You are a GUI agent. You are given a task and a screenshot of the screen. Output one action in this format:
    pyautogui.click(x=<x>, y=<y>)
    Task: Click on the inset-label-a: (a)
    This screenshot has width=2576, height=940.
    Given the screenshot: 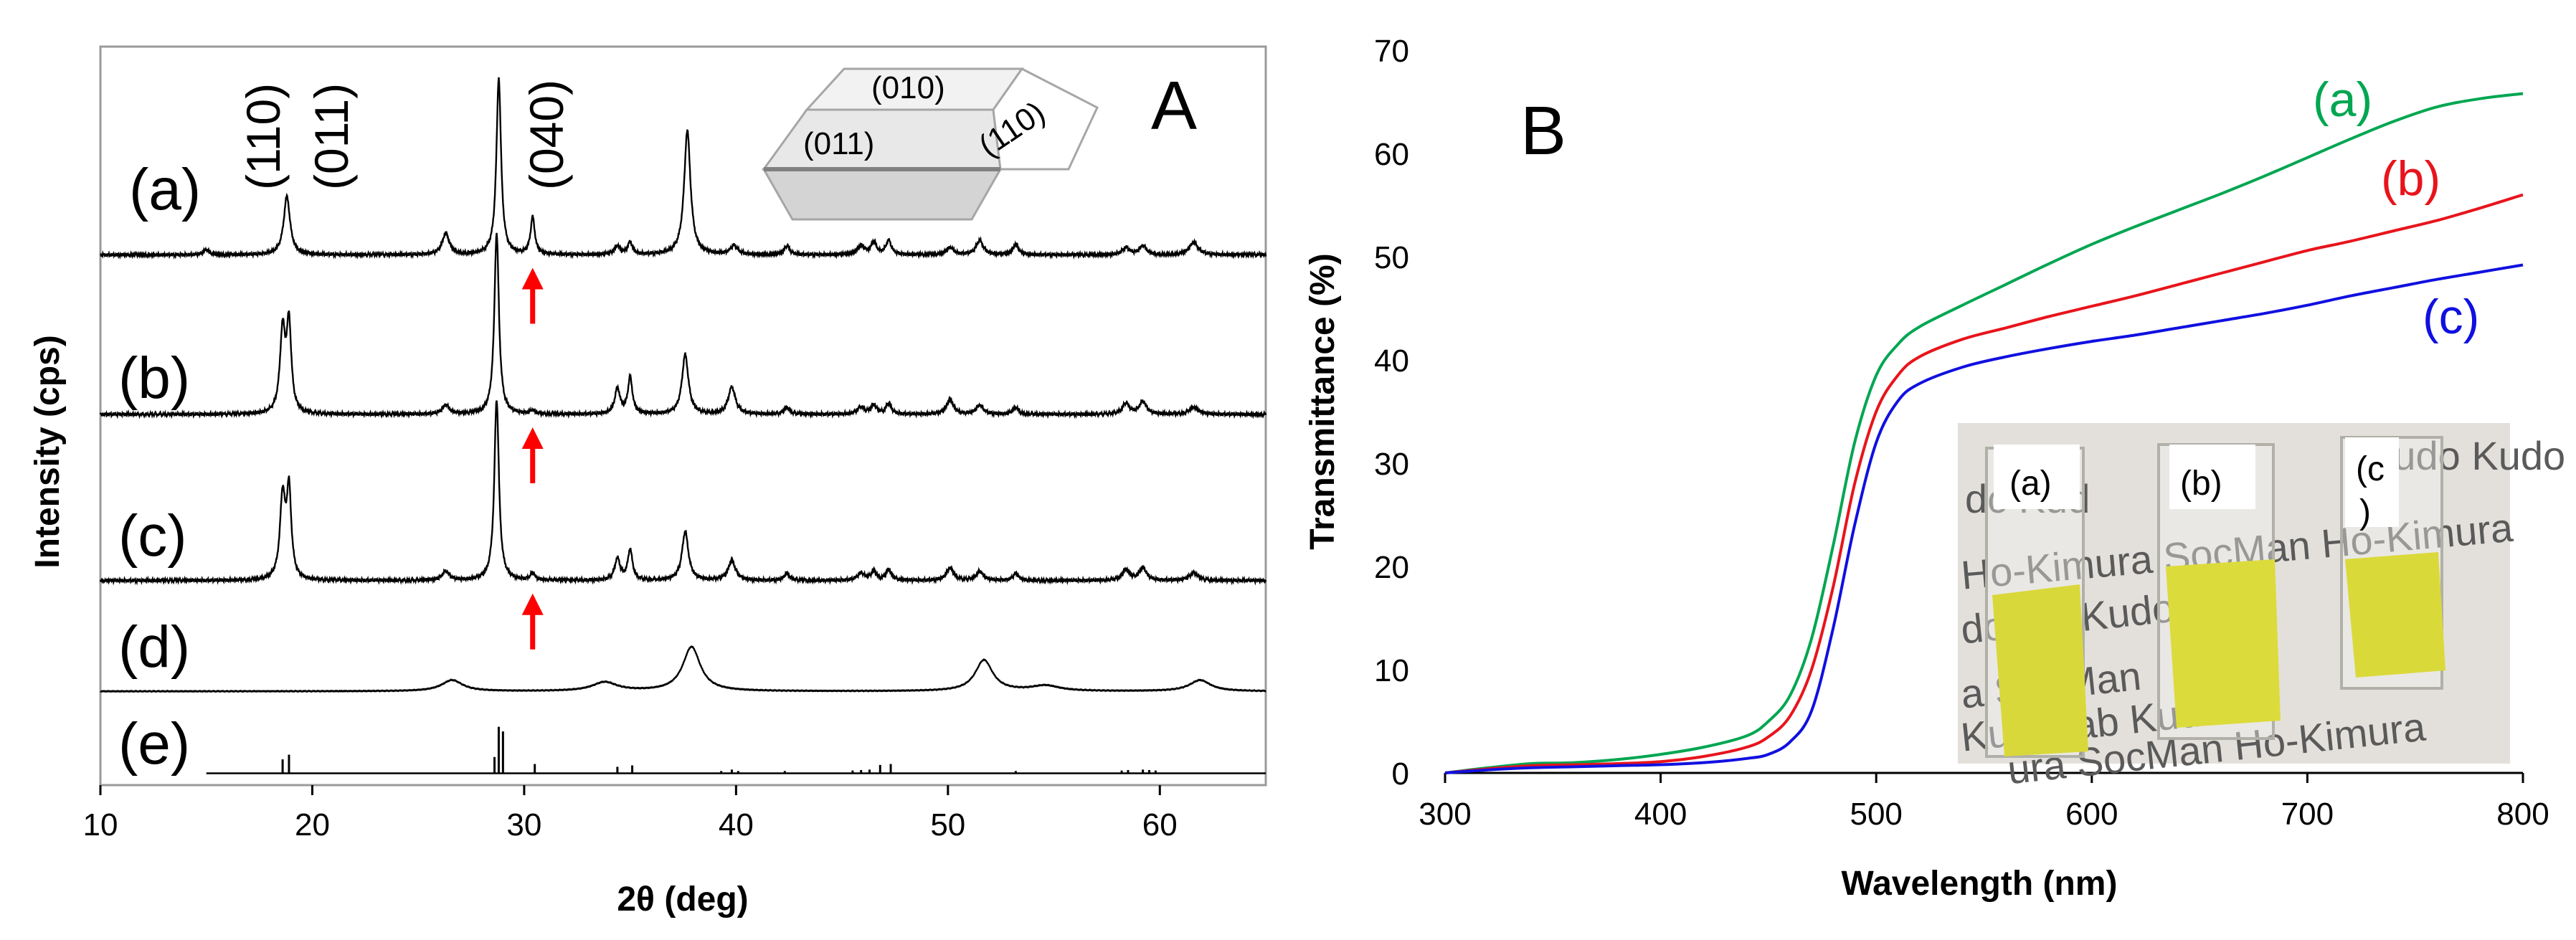 What is the action you would take?
    pyautogui.click(x=2030, y=484)
    